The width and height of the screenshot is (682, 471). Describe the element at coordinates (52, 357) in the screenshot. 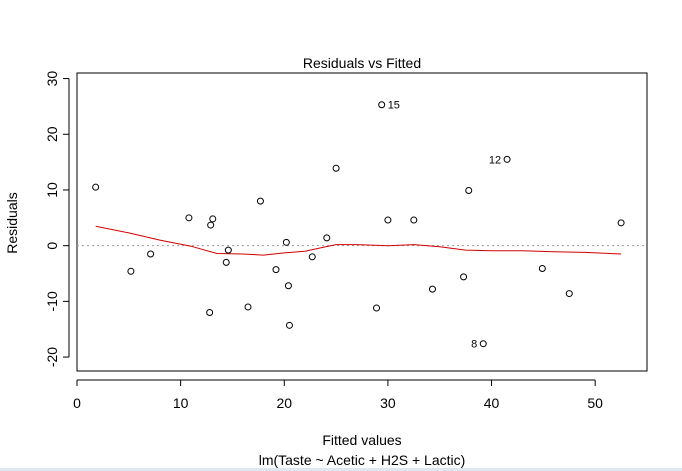

I see `y-tick-label: -20` at that location.